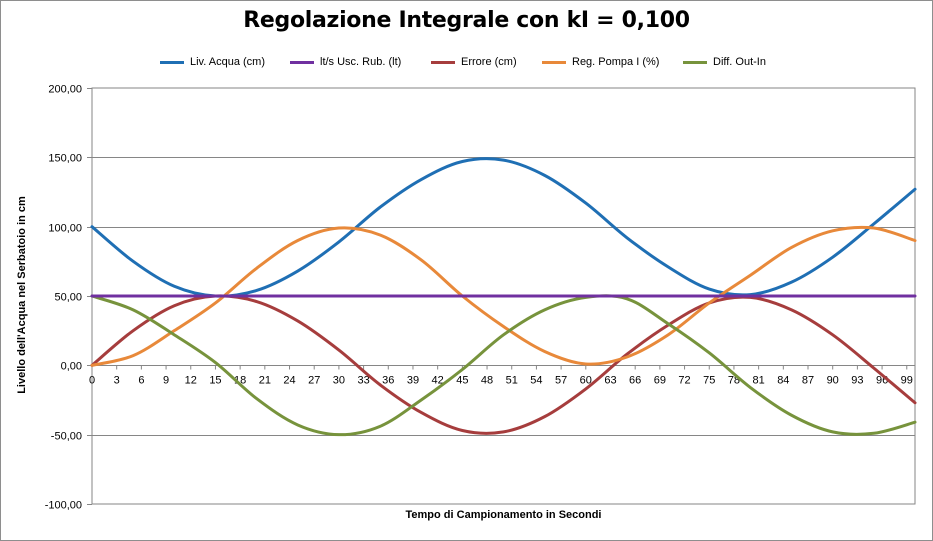 The image size is (933, 541). What do you see at coordinates (71, 367) in the screenshot?
I see `y-tick-label: 0,00` at bounding box center [71, 367].